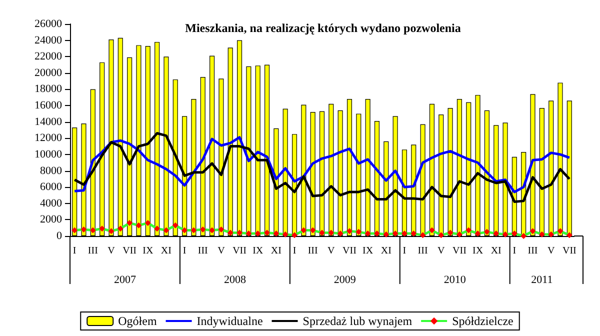 The width and height of the screenshot is (600, 336). I want to click on text: 2009, so click(345, 280).